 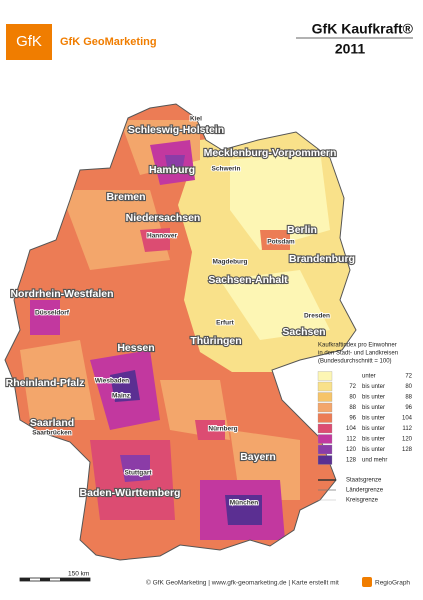 What do you see at coordinates (130, 493) in the screenshot?
I see `state-label: Baden-Württemberg` at bounding box center [130, 493].